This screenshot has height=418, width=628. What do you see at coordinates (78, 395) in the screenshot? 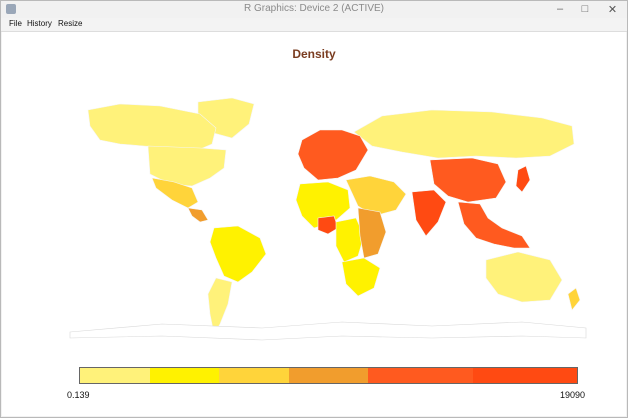
I see `legend-min-label: 0.139` at bounding box center [78, 395].